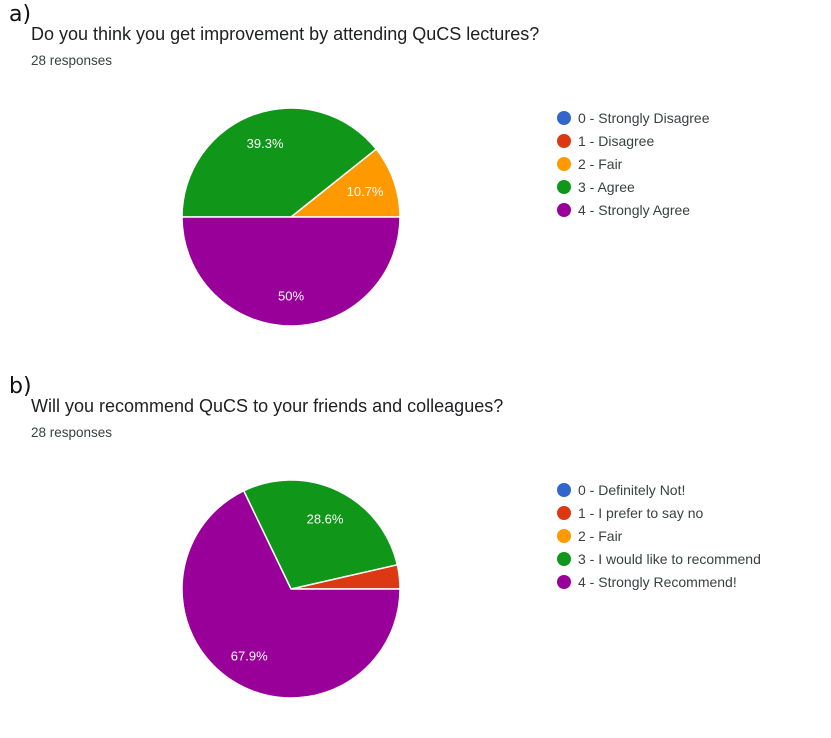 Image resolution: width=831 pixels, height=738 pixels. I want to click on pie-chart-b: 28.6% 67.9%, so click(291, 589).